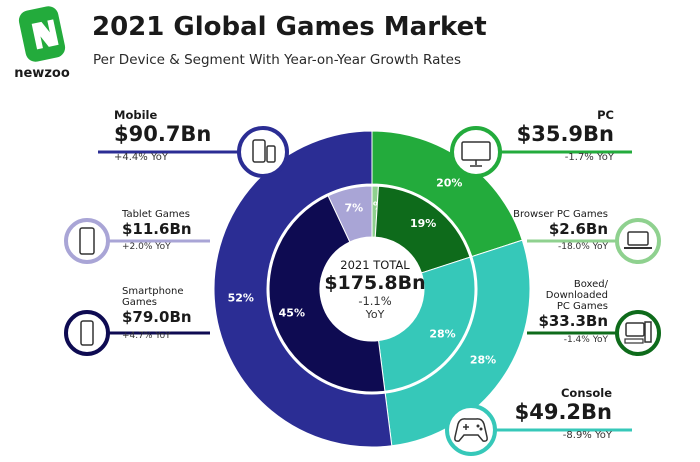 The width and height of the screenshot is (700, 462). What do you see at coordinates (449, 183) in the screenshot?
I see `outer-slice-label-0: 20%` at bounding box center [449, 183].